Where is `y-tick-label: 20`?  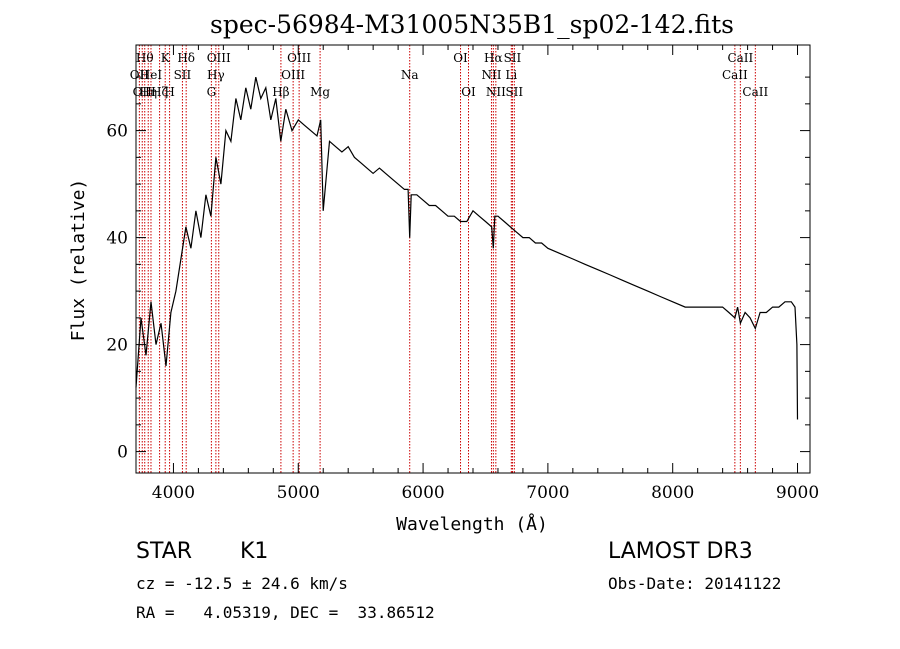
y-tick-label: 20 is located at coordinates (117, 346).